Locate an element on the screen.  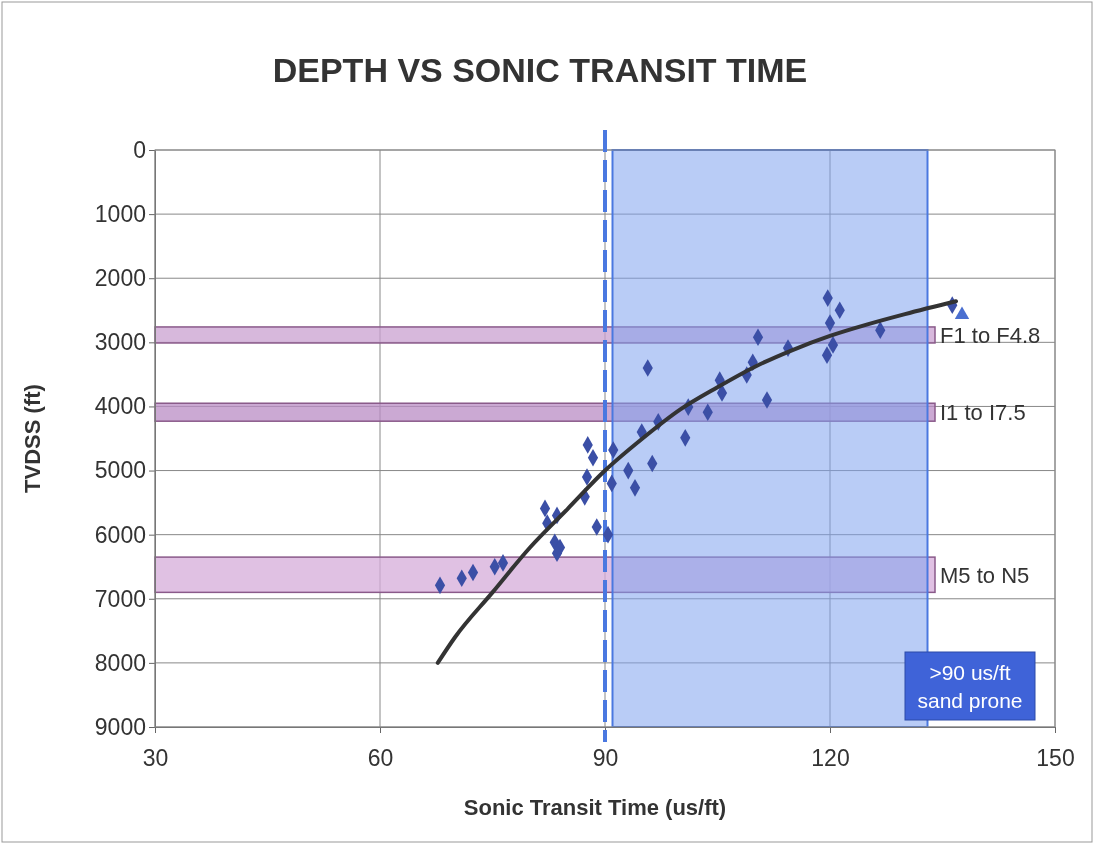
band-label: M5 to N5 is located at coordinates (985, 575).